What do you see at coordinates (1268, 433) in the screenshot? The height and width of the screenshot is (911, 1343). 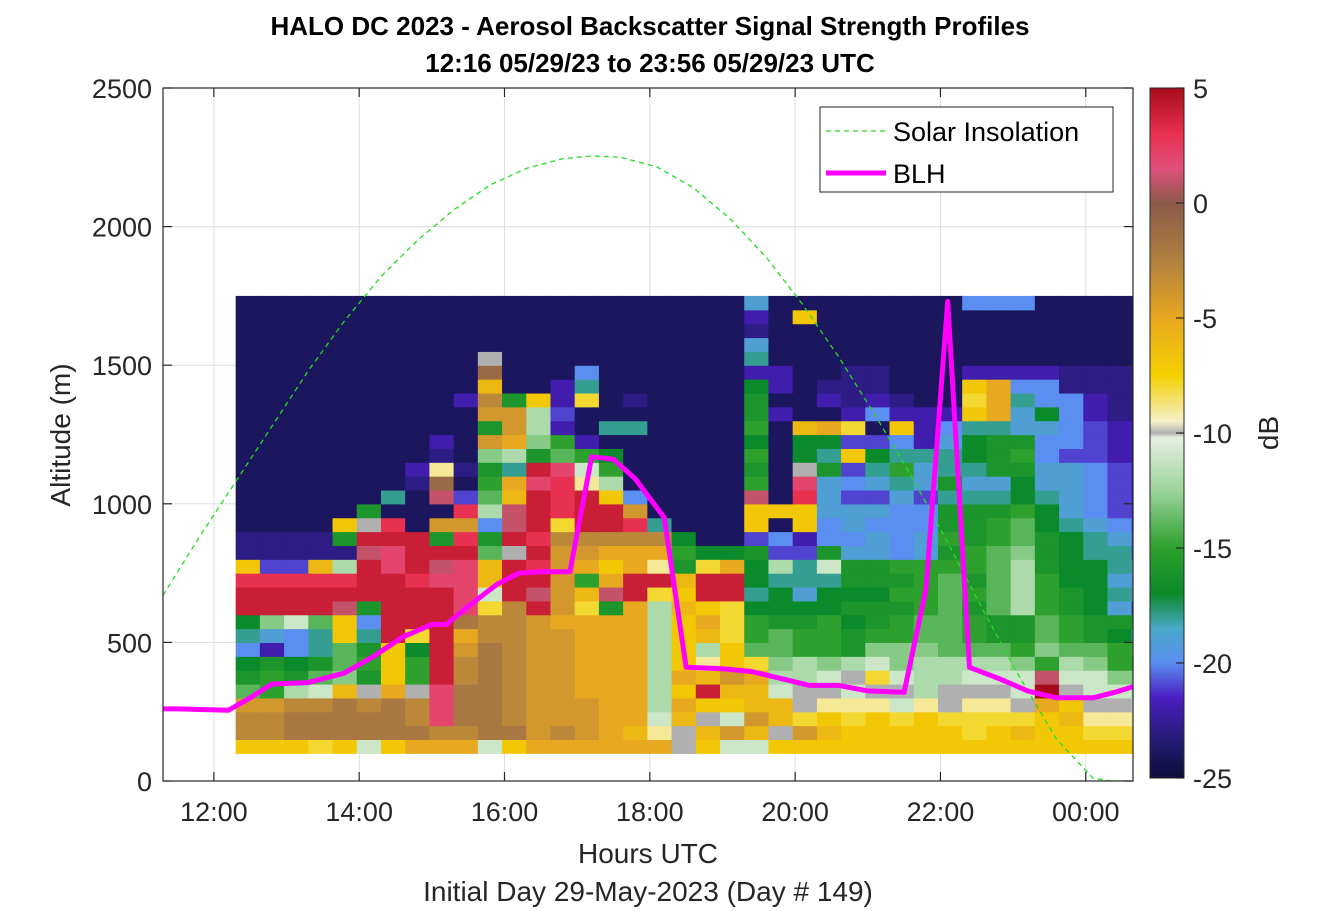 I see `colorbar-label: dB` at bounding box center [1268, 433].